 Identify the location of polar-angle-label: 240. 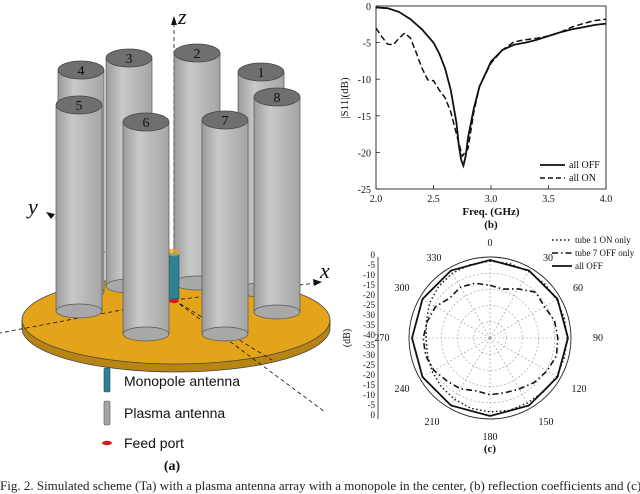
(402, 389).